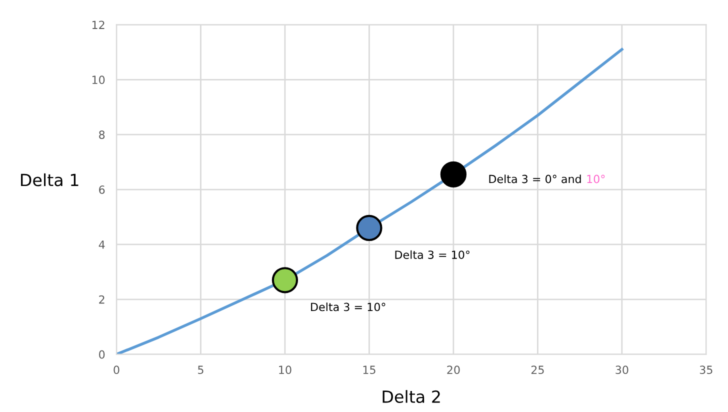 This screenshot has width=728, height=412. I want to click on x-tick-label: 15, so click(369, 370).